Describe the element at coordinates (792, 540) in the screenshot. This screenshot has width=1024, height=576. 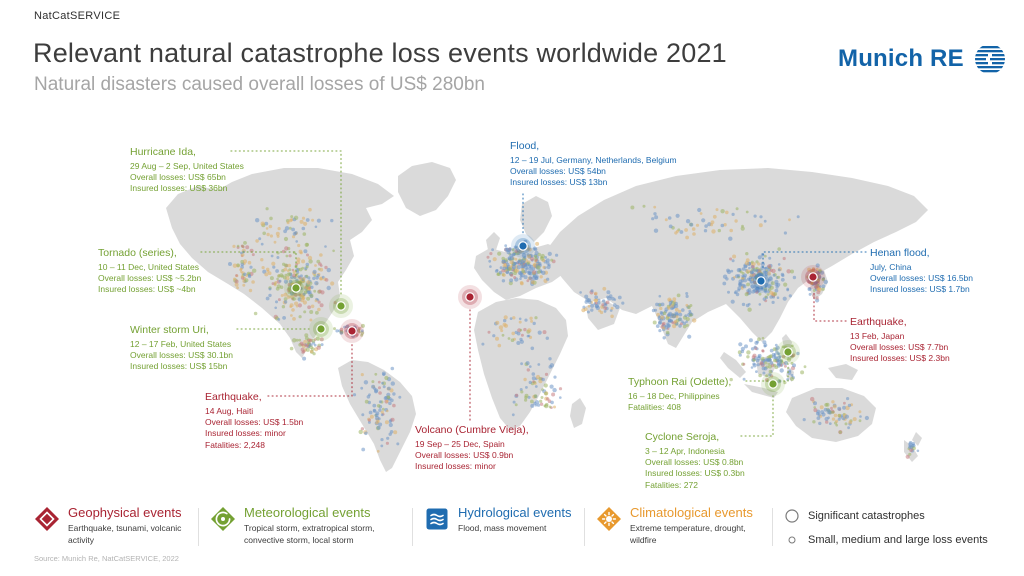
I see `loss-event-dot-icon` at that location.